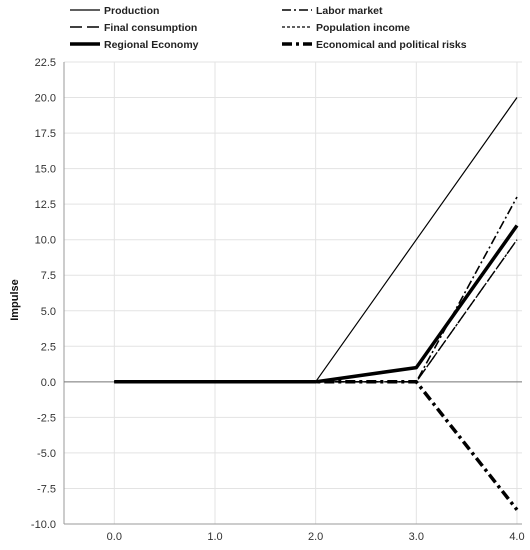 The width and height of the screenshot is (530, 550). Describe the element at coordinates (48, 383) in the screenshot. I see `y-tick-label: 0.0` at that location.